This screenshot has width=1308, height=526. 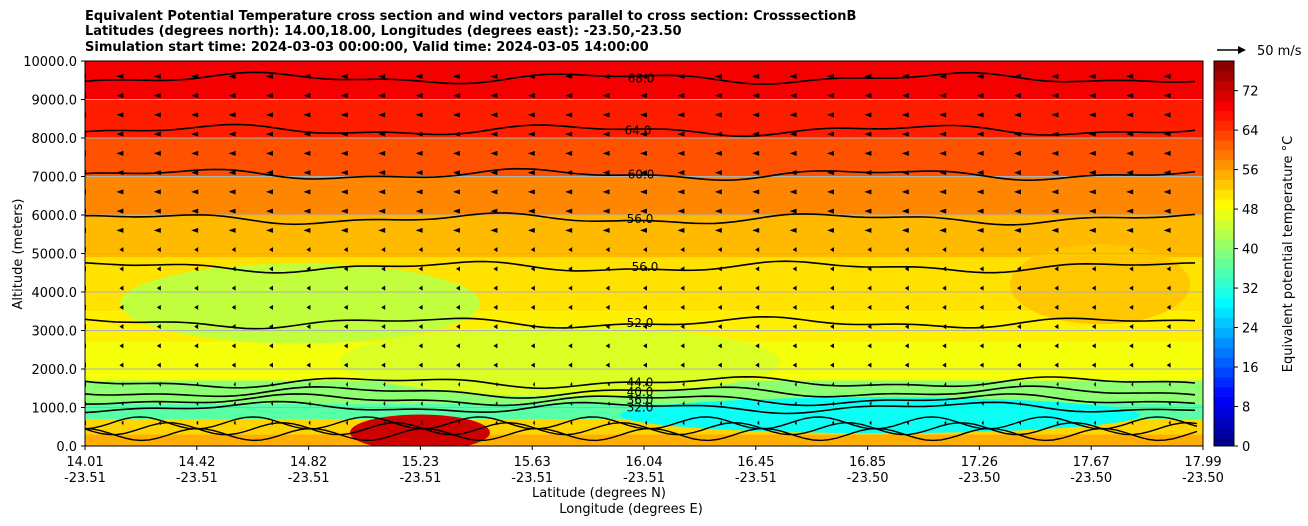 I want to click on x-tick-label-lat: 14.42, so click(x=196, y=462).